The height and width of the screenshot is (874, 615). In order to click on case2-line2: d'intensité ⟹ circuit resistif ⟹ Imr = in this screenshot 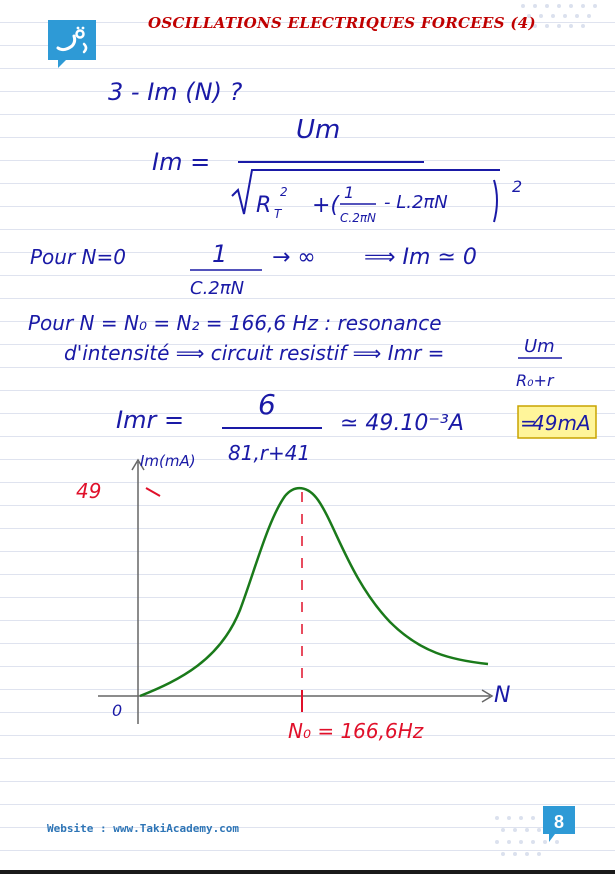, I will do `click(254, 353)`.